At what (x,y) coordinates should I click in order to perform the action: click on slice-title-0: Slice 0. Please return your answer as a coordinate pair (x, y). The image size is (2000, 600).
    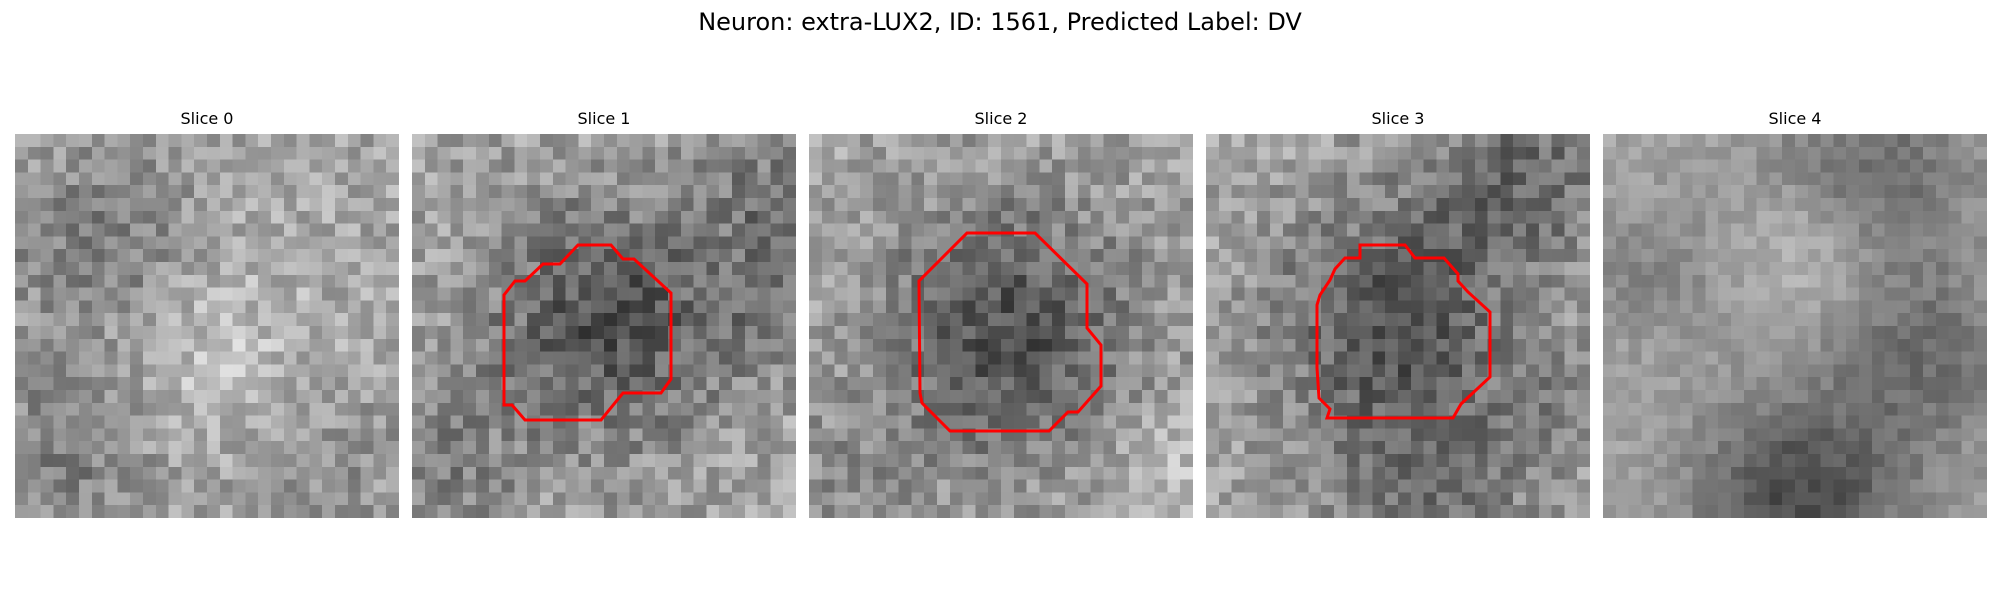
    Looking at the image, I should click on (207, 118).